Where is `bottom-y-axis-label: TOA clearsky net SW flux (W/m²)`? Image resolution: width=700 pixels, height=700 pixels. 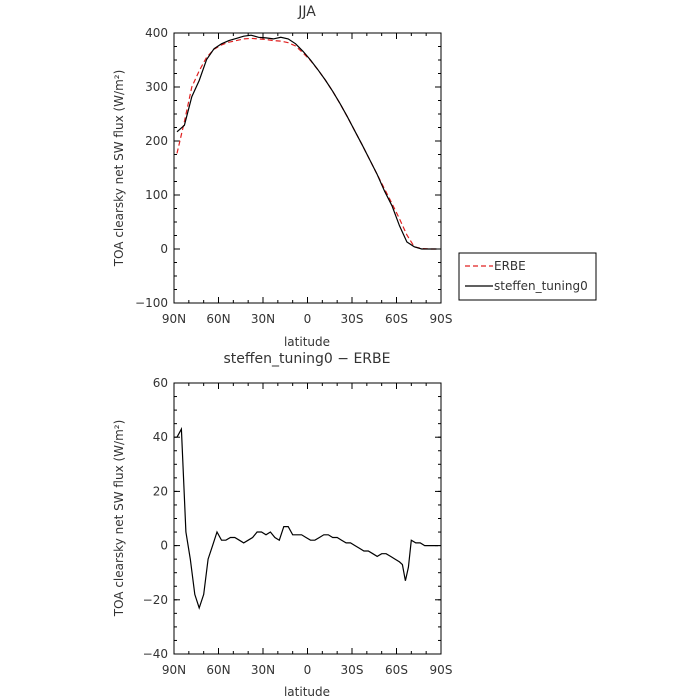
bottom-y-axis-label: TOA clearsky net SW flux (W/m²) is located at coordinates (119, 519).